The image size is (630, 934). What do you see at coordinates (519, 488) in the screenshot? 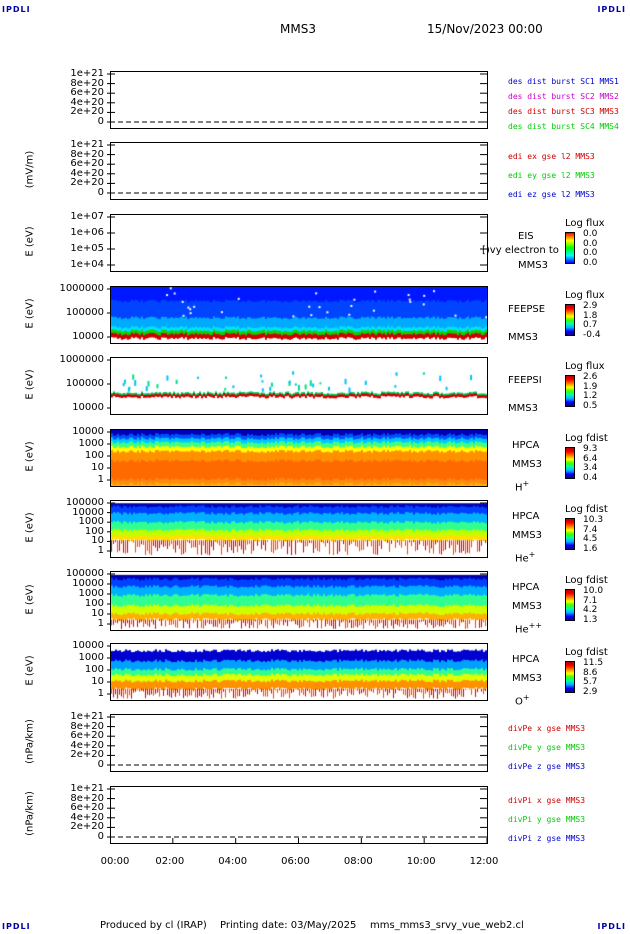
I see `species-name: H` at bounding box center [519, 488].